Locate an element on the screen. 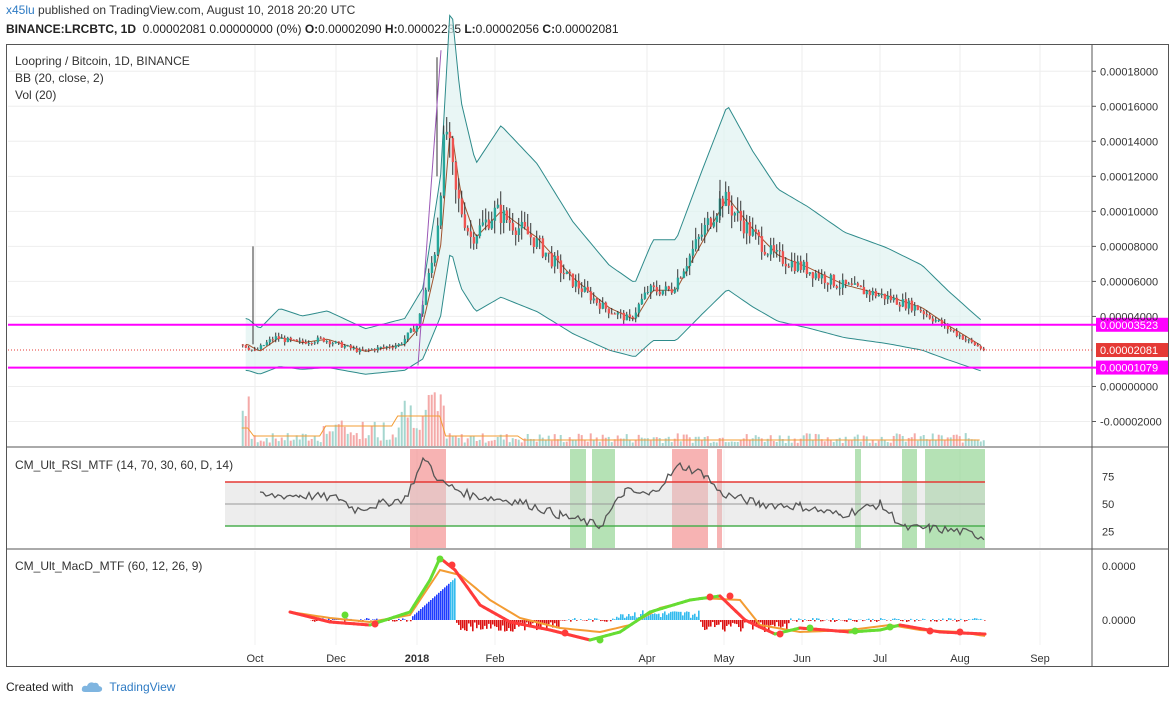 The width and height of the screenshot is (1176, 704). rsi-zone is located at coordinates (858, 498).